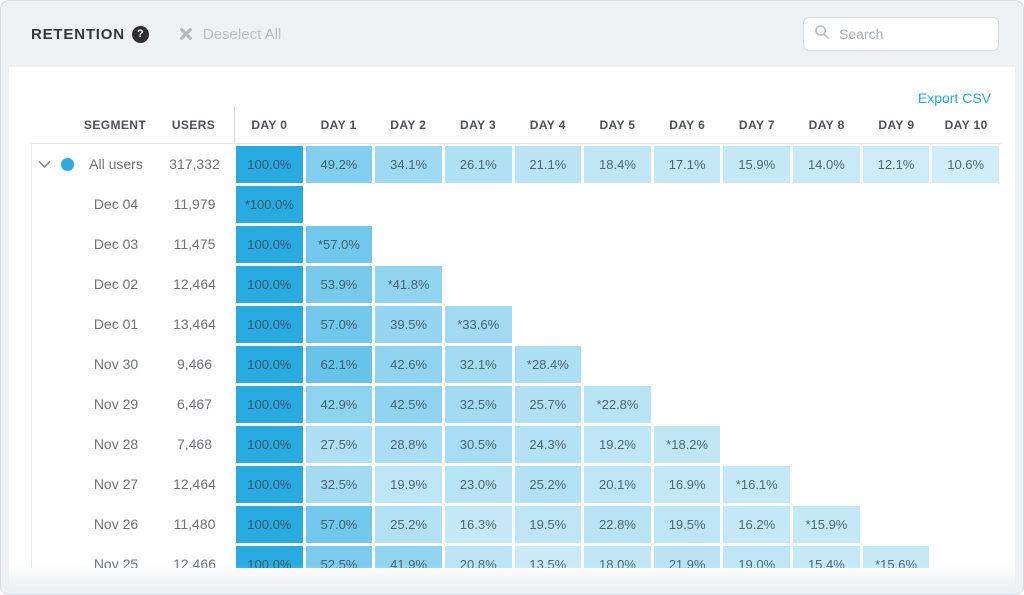 This screenshot has height=595, width=1024. Describe the element at coordinates (339, 244) in the screenshot. I see `retention-cell: *57.0%` at that location.